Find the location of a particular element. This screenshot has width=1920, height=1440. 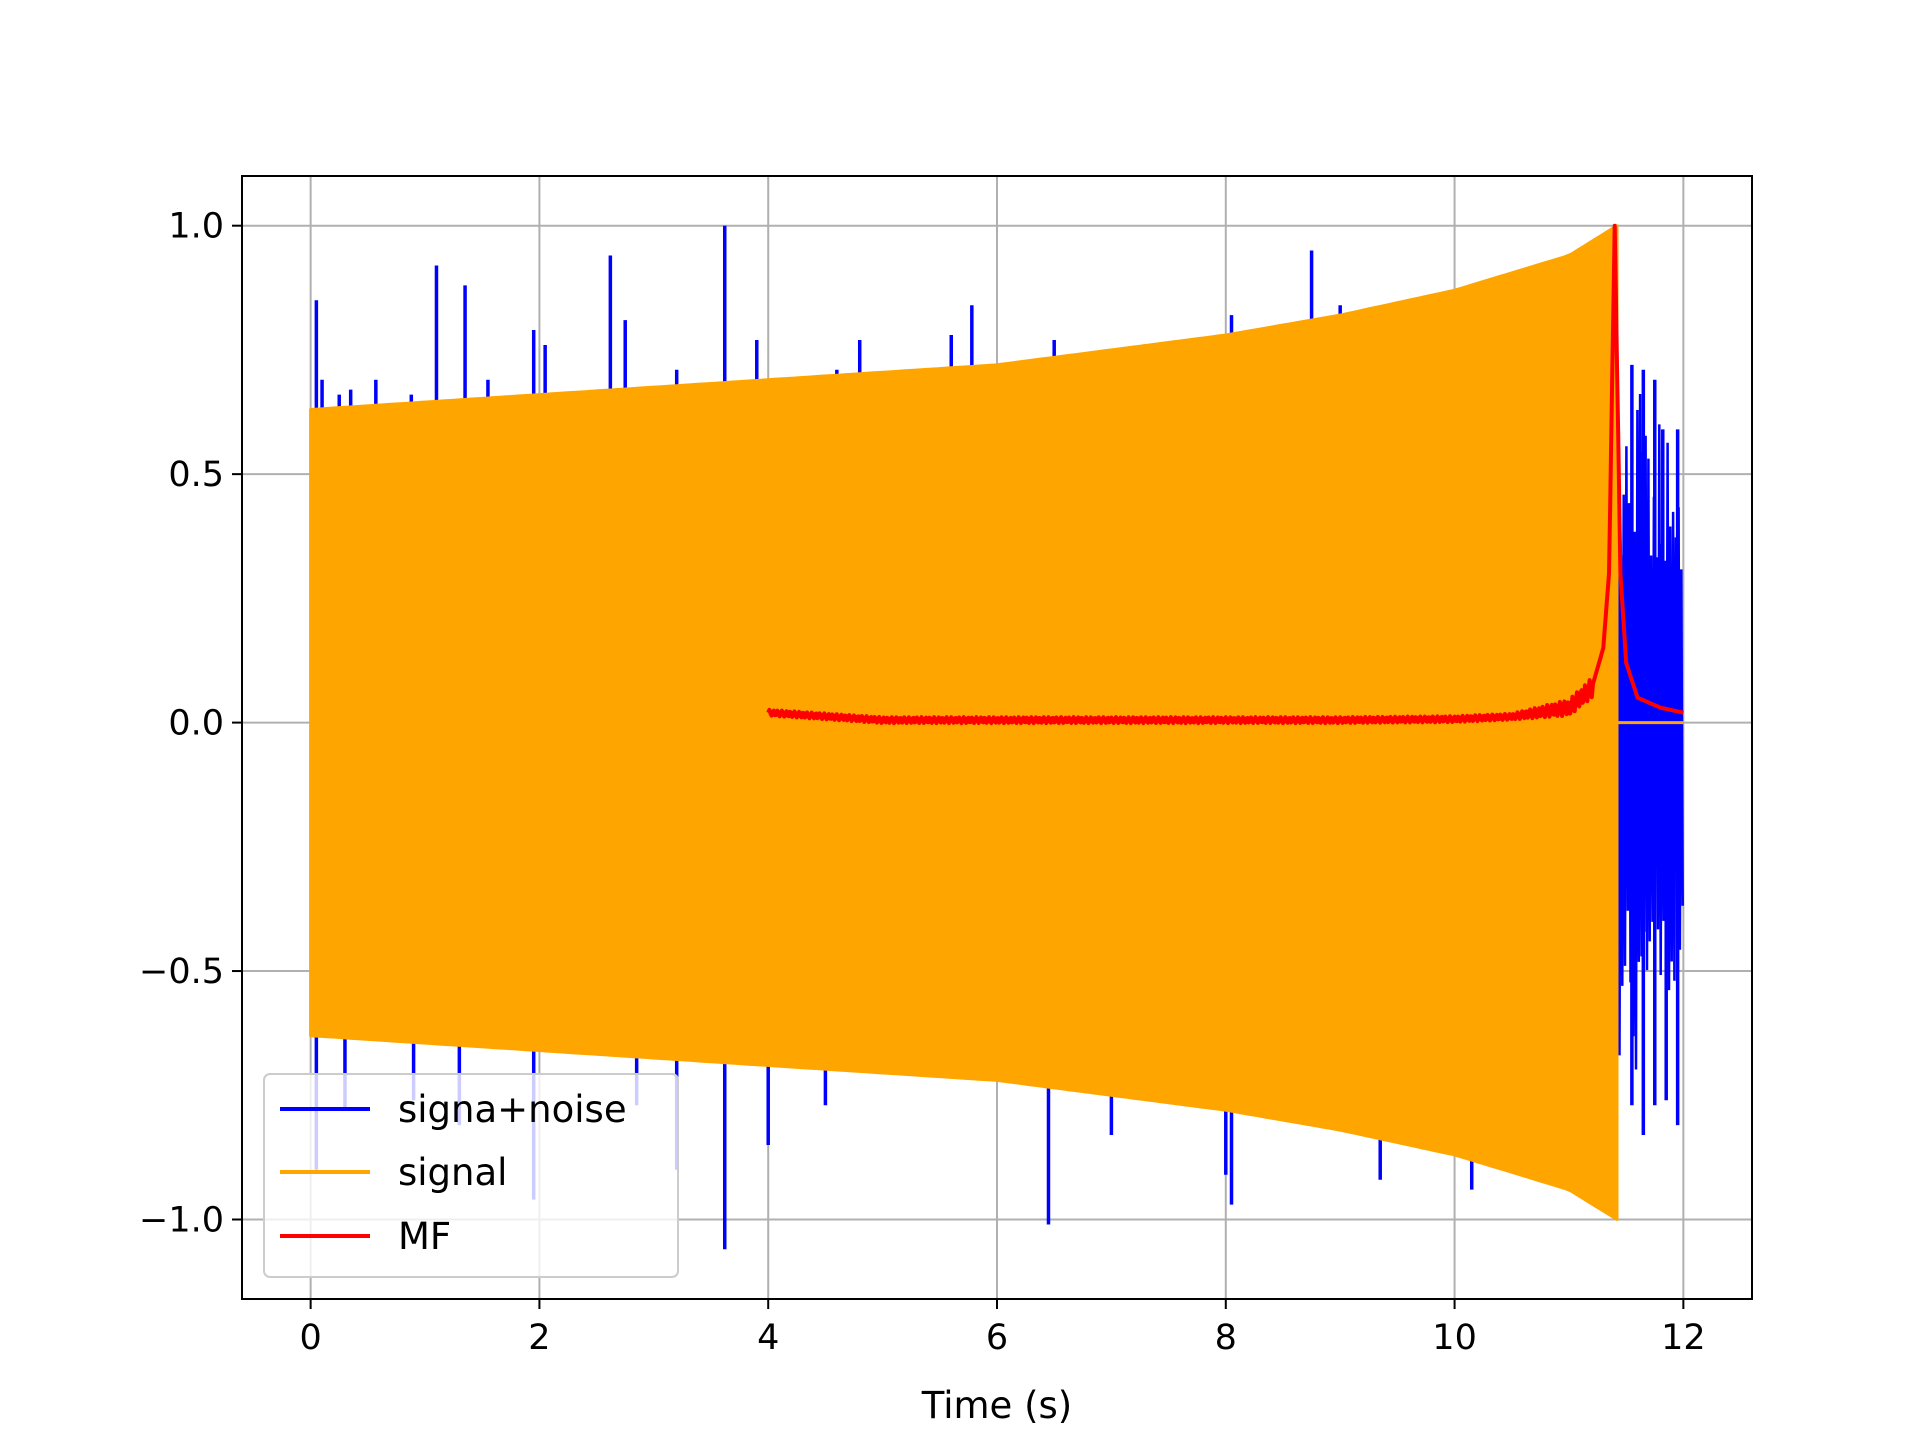

legend-box is located at coordinates (471, 1175).